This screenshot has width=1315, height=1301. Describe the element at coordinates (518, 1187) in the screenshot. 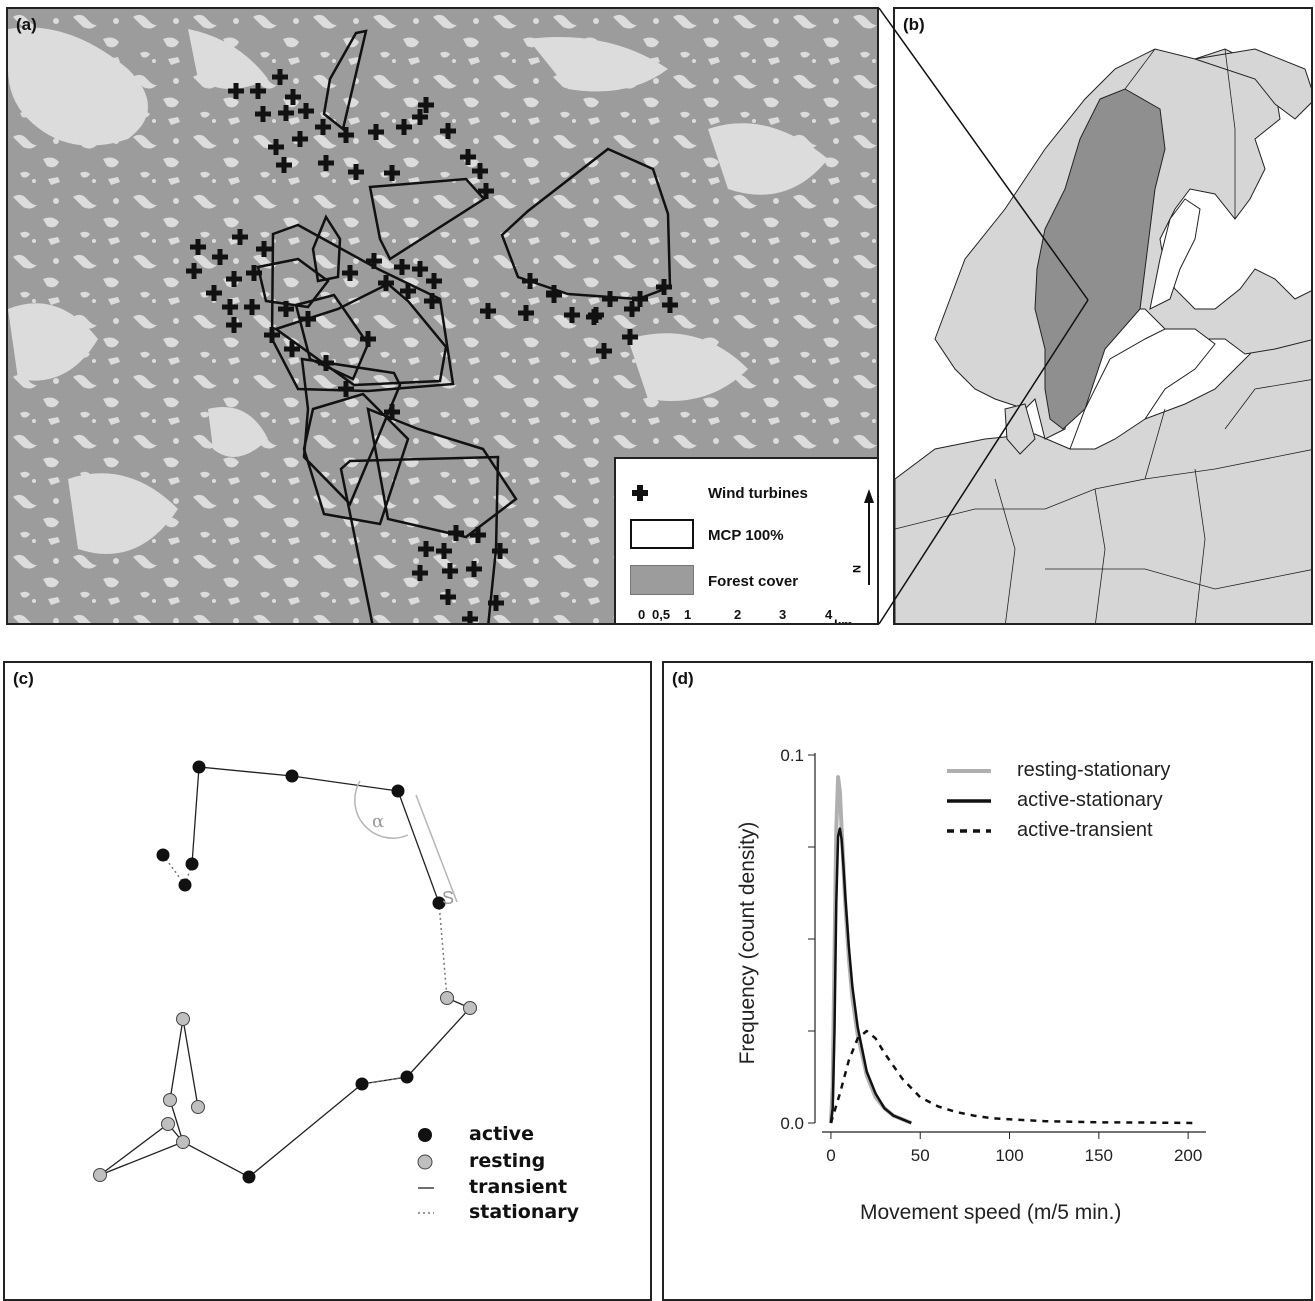

I see `legend-label-transient: transient` at that location.